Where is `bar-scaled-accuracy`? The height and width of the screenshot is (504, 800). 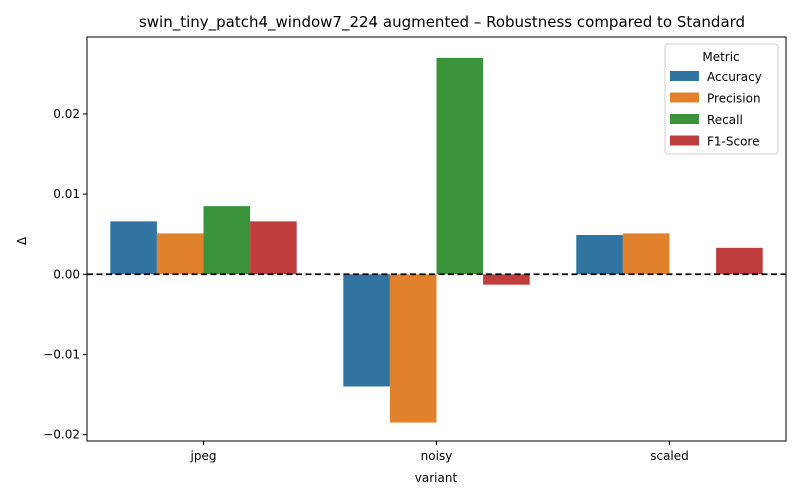
bar-scaled-accuracy is located at coordinates (599, 254).